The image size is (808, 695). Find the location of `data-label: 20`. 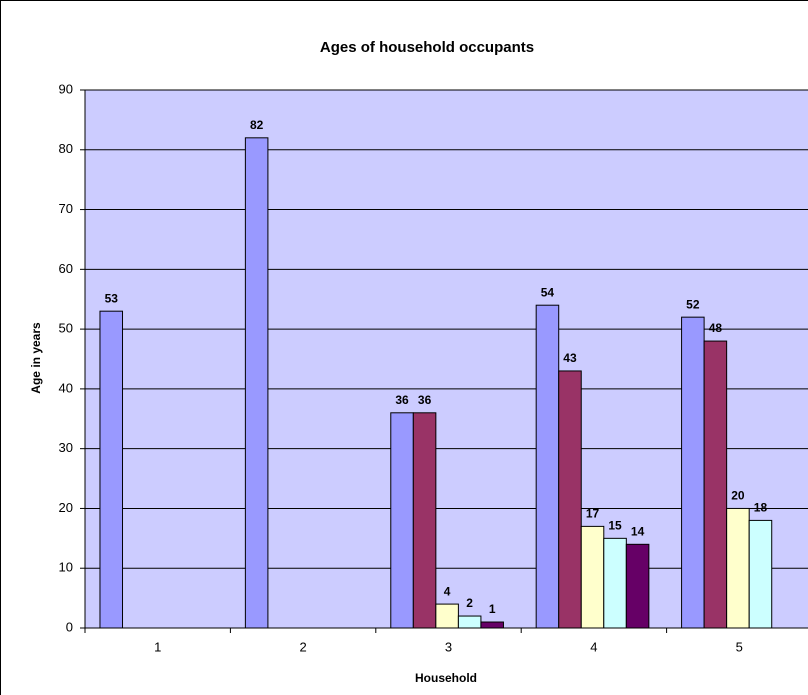

data-label: 20 is located at coordinates (738, 496).